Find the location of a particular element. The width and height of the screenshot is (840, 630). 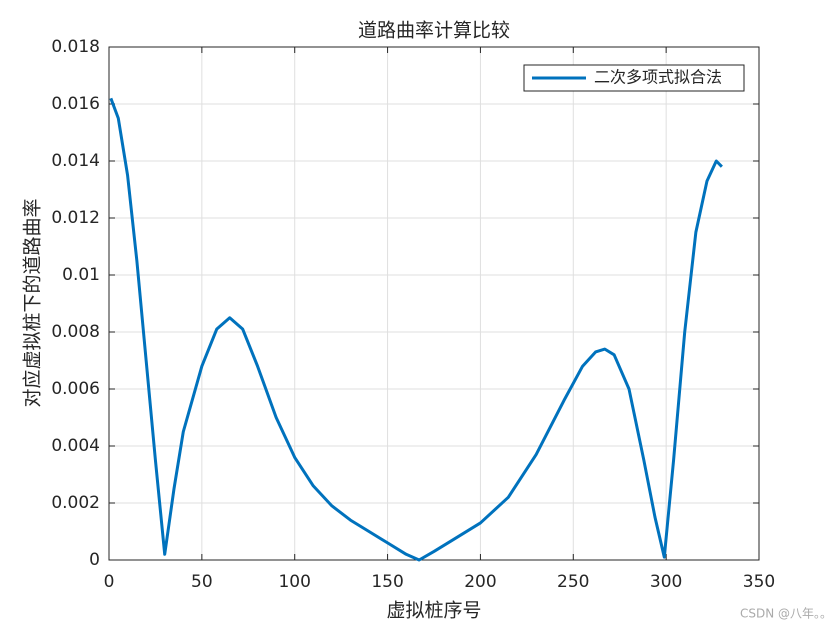

legend-label: 二次多项式拟合法 is located at coordinates (658, 77).